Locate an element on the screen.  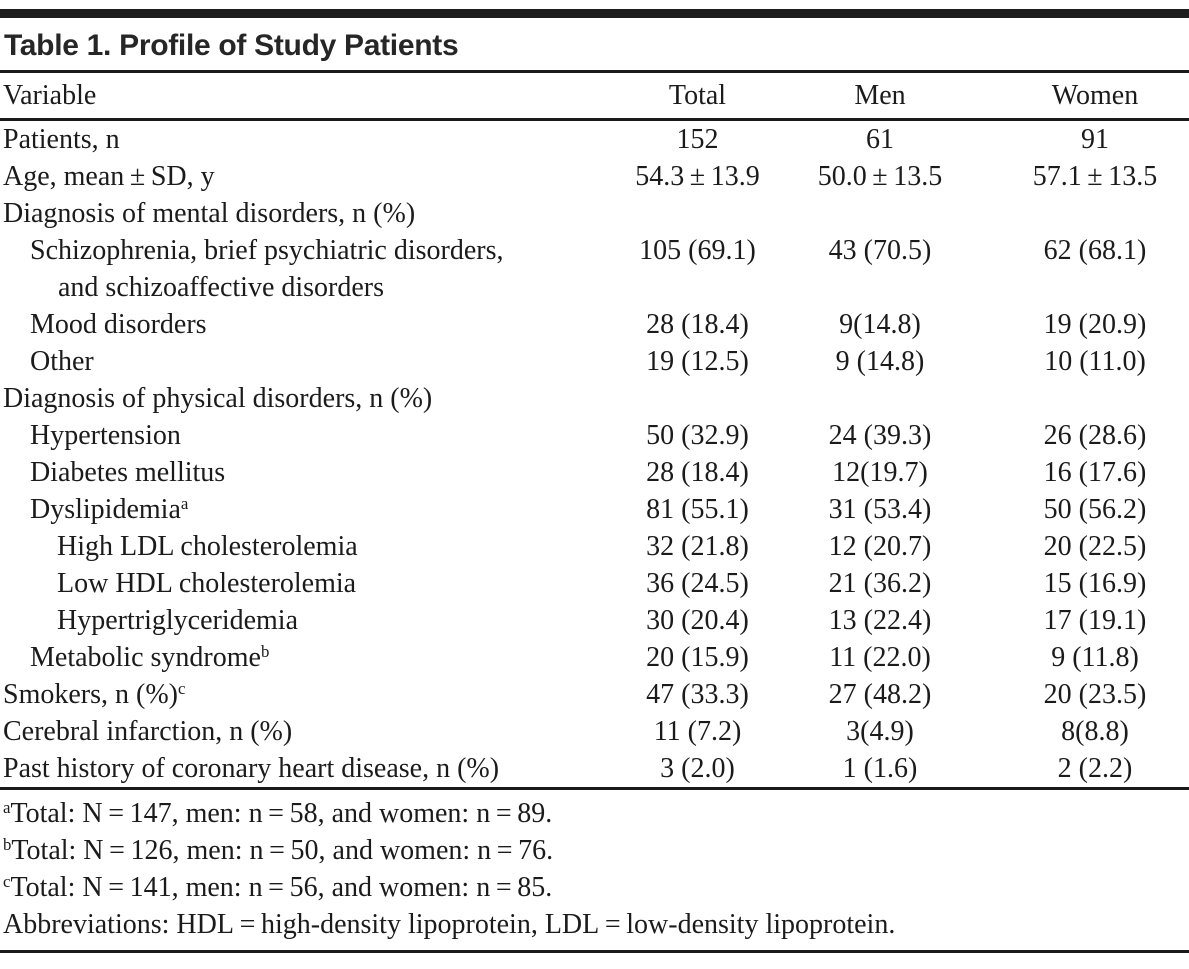
cell-men: 43 (70.5) is located at coordinates (880, 250).